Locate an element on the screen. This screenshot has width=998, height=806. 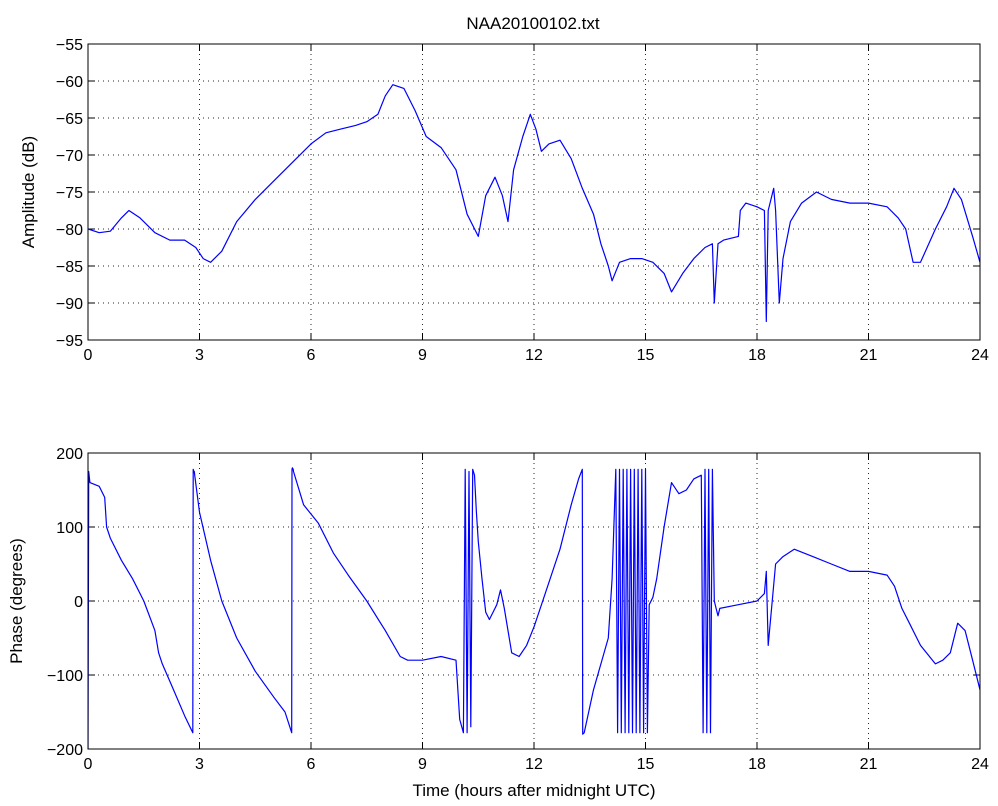
y-axis-label: Amplitude (dB) is located at coordinates (28, 192).